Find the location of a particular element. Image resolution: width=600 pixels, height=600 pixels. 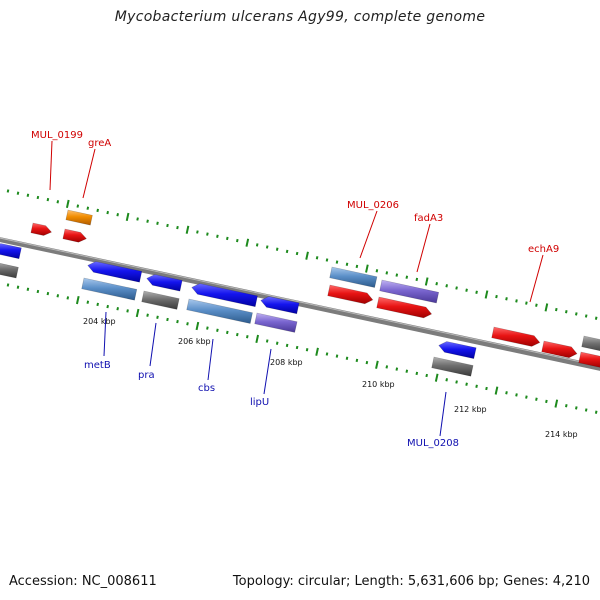

gene-label-reverse: cbs is located at coordinates (206, 388).